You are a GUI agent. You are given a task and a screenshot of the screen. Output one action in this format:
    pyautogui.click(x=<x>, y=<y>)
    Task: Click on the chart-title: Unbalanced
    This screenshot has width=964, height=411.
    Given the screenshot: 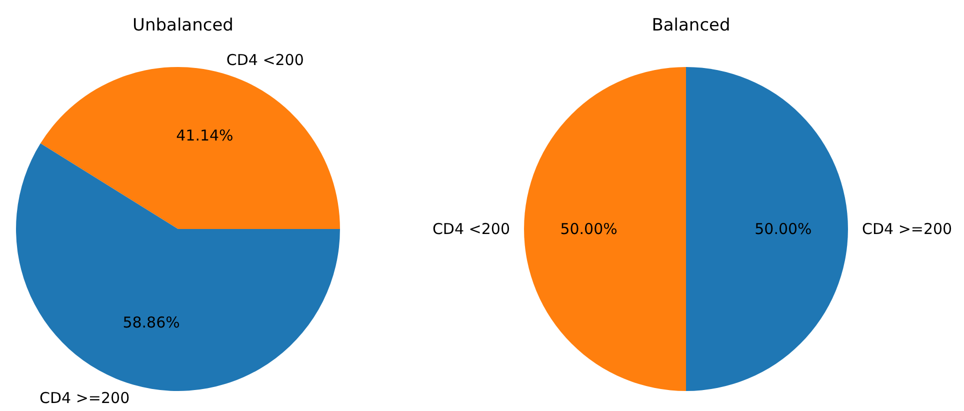 What is the action you would take?
    pyautogui.click(x=183, y=26)
    